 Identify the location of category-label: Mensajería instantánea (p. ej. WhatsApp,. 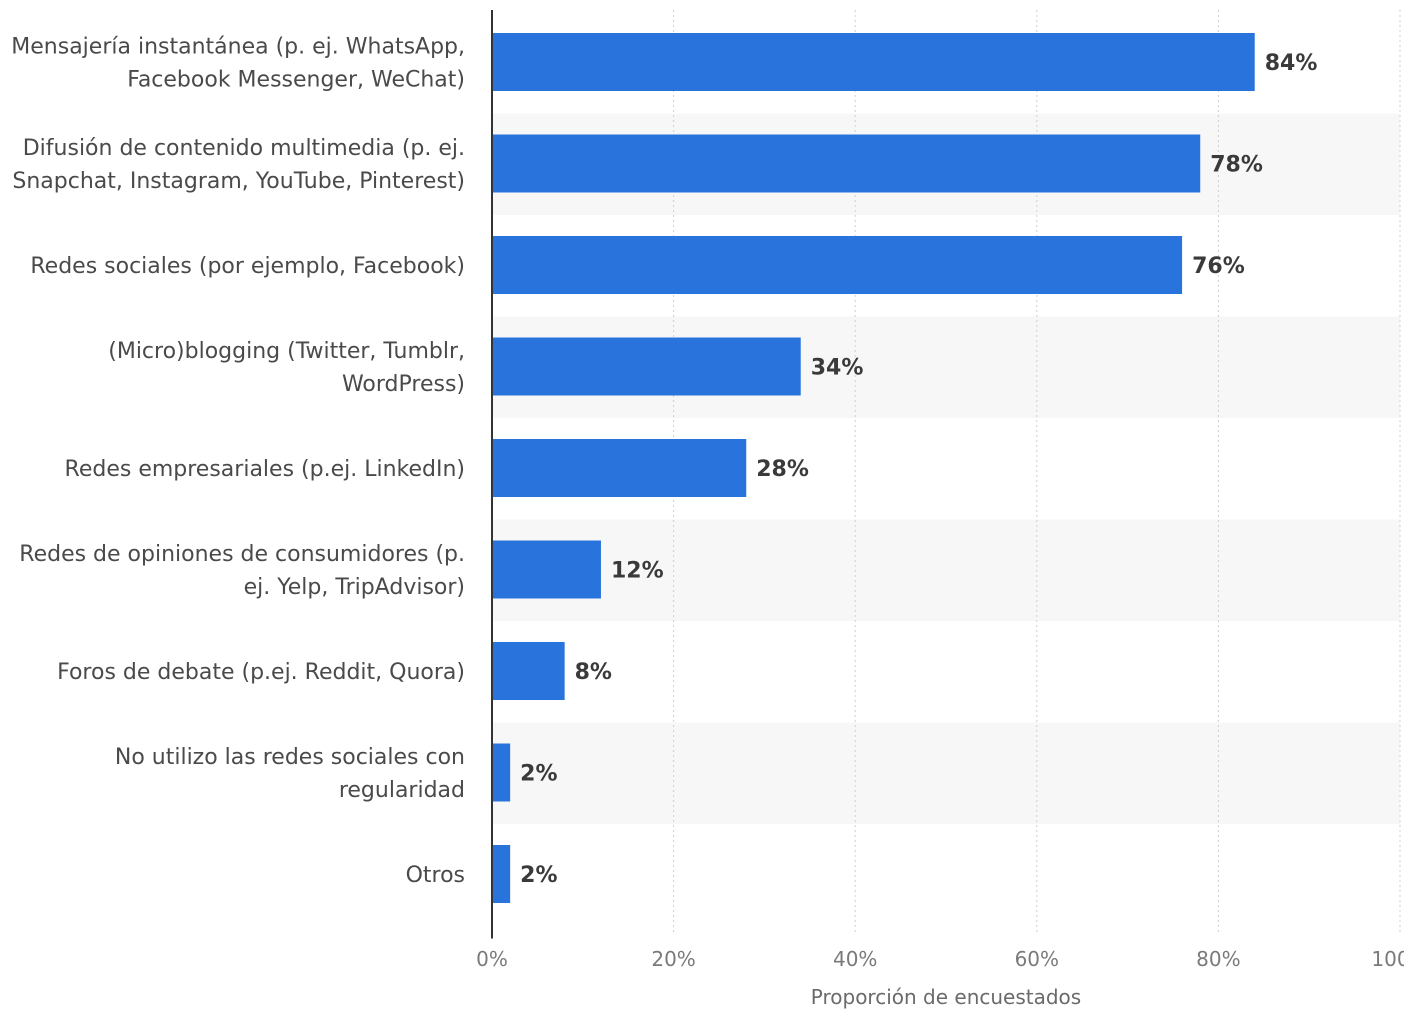
(238, 47).